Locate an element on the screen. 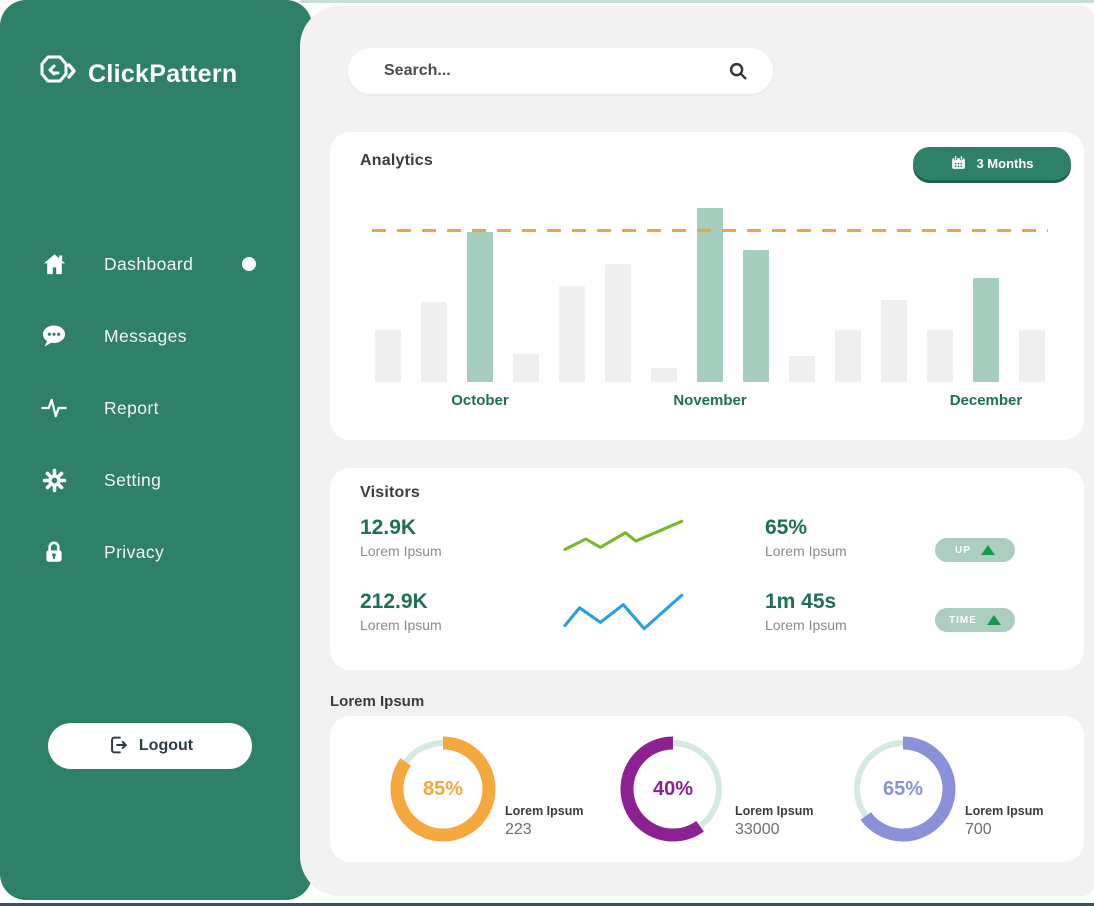 The height and width of the screenshot is (906, 1094). logo: ClickPattern is located at coordinates (138, 74).